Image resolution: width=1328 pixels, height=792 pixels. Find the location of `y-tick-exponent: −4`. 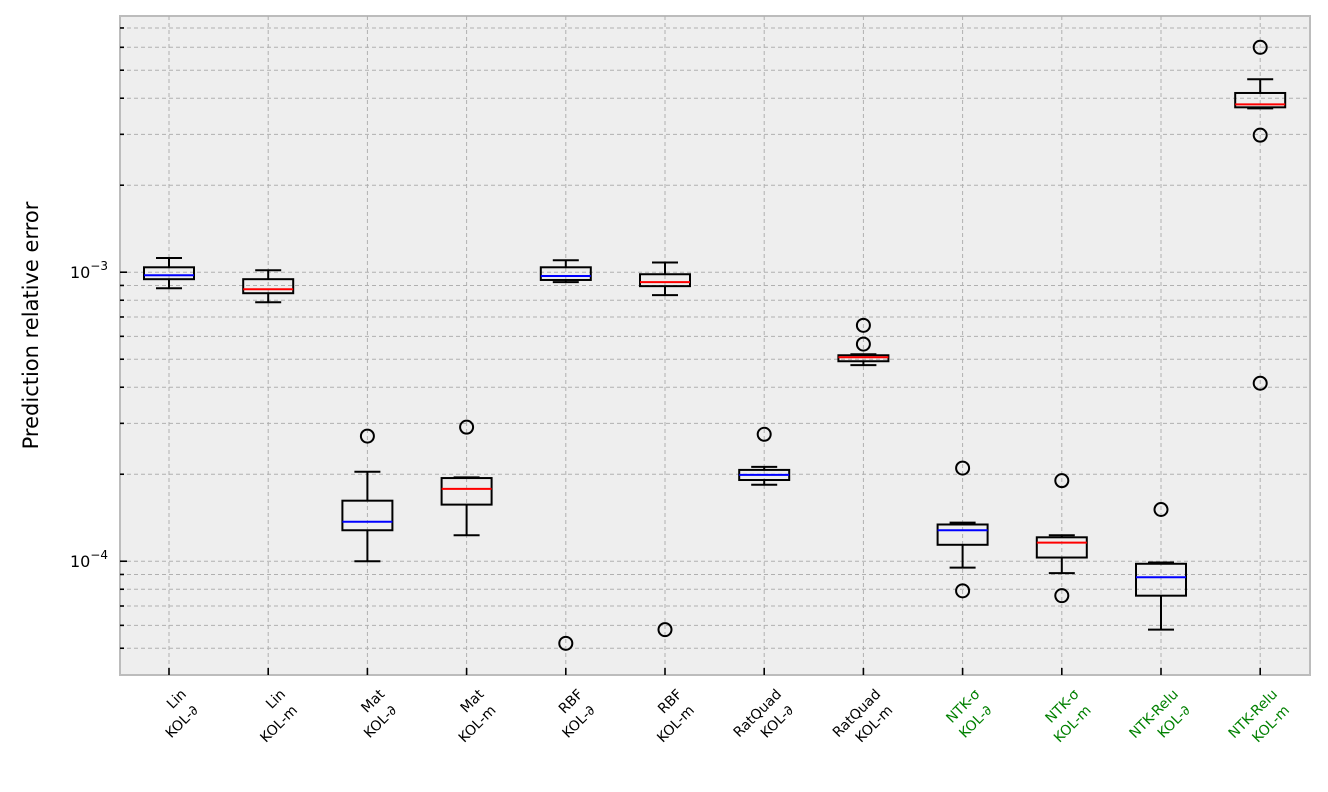

y-tick-exponent: −4 is located at coordinates (99, 555).